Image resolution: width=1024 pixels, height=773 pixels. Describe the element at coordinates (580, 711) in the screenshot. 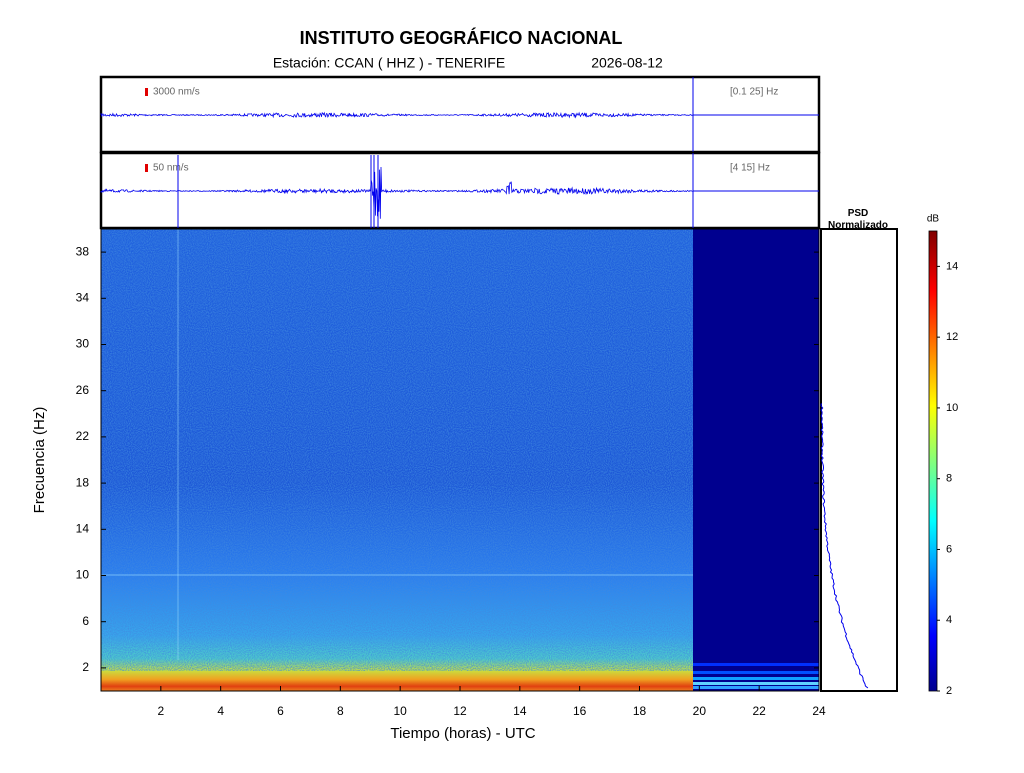

I see `x-tick-label: 16` at that location.